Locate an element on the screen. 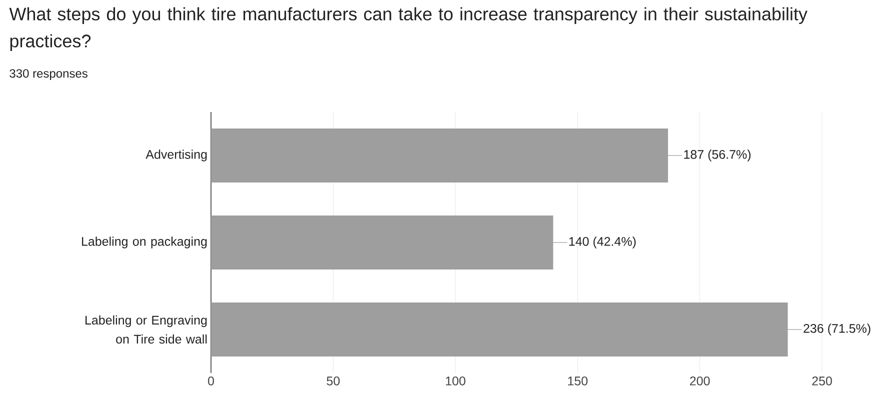  data-label: 140 (42.4%) is located at coordinates (602, 242).